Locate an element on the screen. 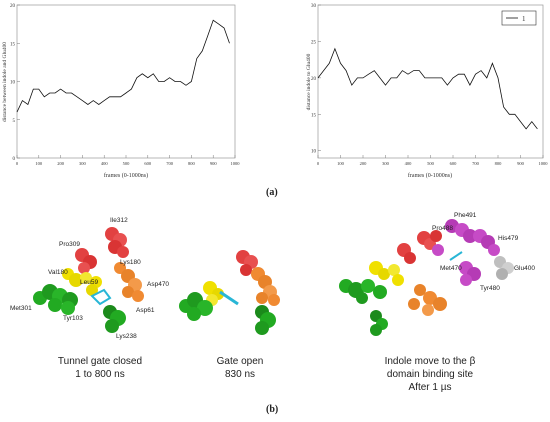  chart-right-legend-label: 1 is located at coordinates (524, 19).